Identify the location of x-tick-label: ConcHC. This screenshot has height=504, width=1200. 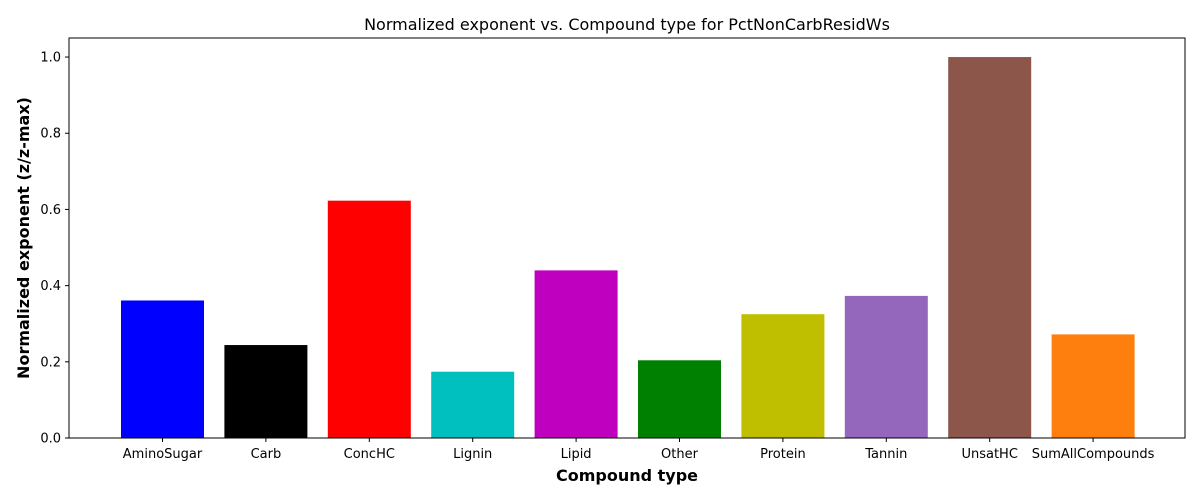
(369, 454).